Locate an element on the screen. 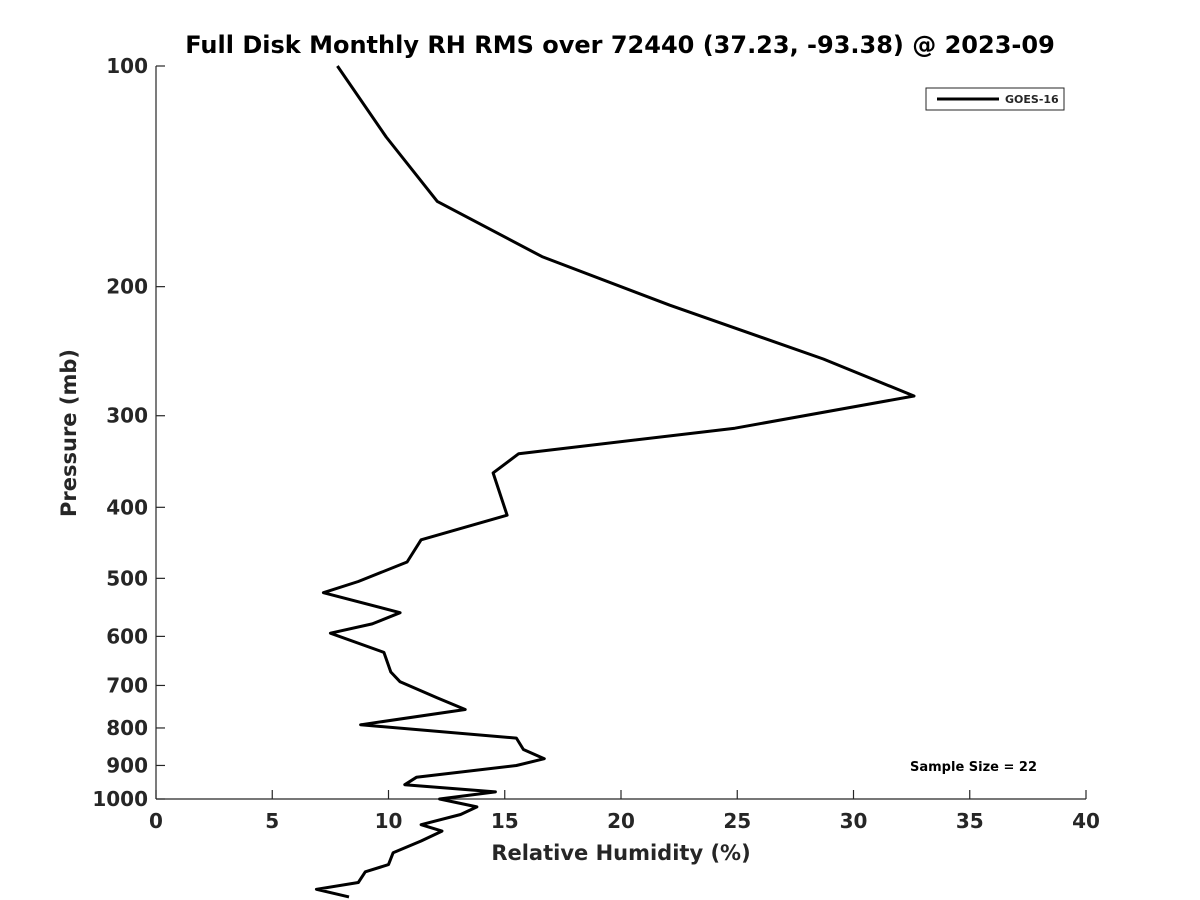  legend: GOES-16 is located at coordinates (995, 99).